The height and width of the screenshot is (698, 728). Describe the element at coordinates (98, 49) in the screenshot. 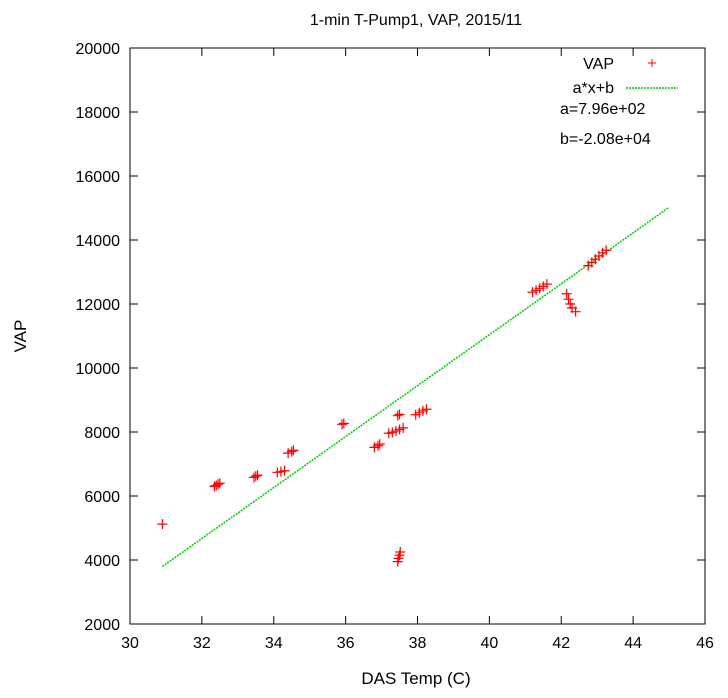

I see `y-tick-label: 20000` at that location.